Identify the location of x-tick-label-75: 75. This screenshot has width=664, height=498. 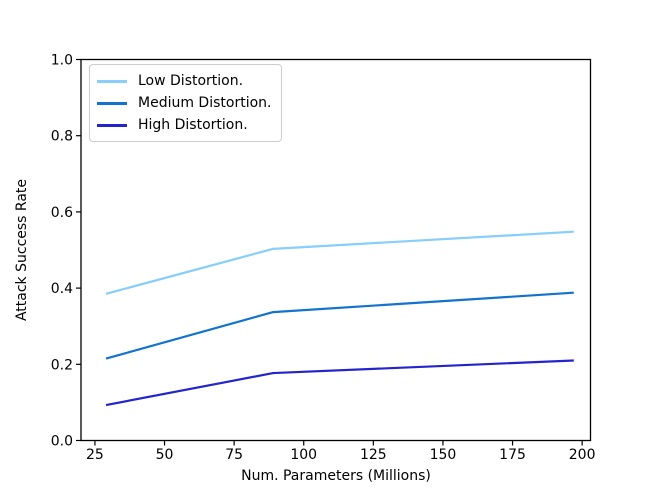
(234, 455).